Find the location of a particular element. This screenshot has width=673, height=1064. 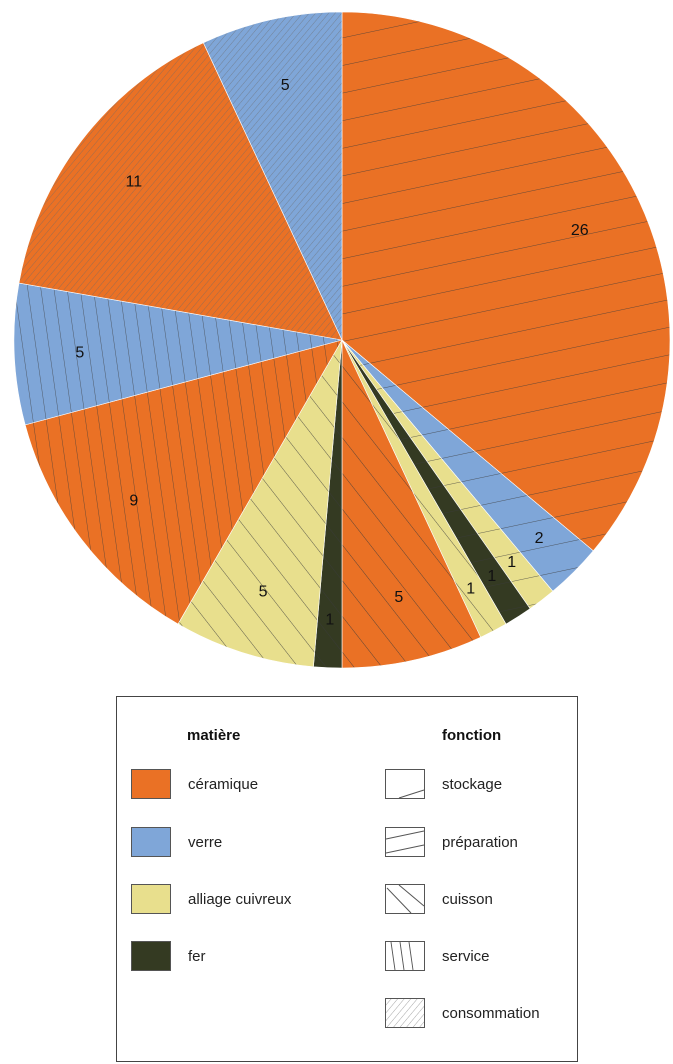

legend-label-verre: verre is located at coordinates (205, 842).